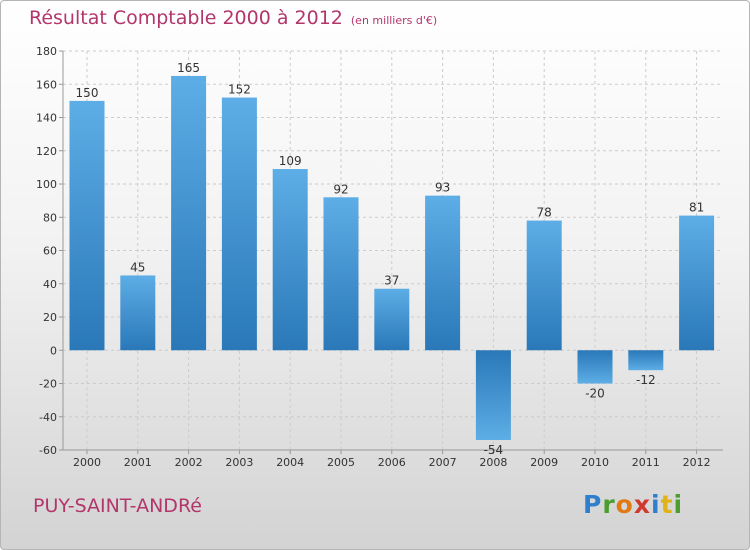  I want to click on x-tick-label-2007: 2007, so click(443, 462).